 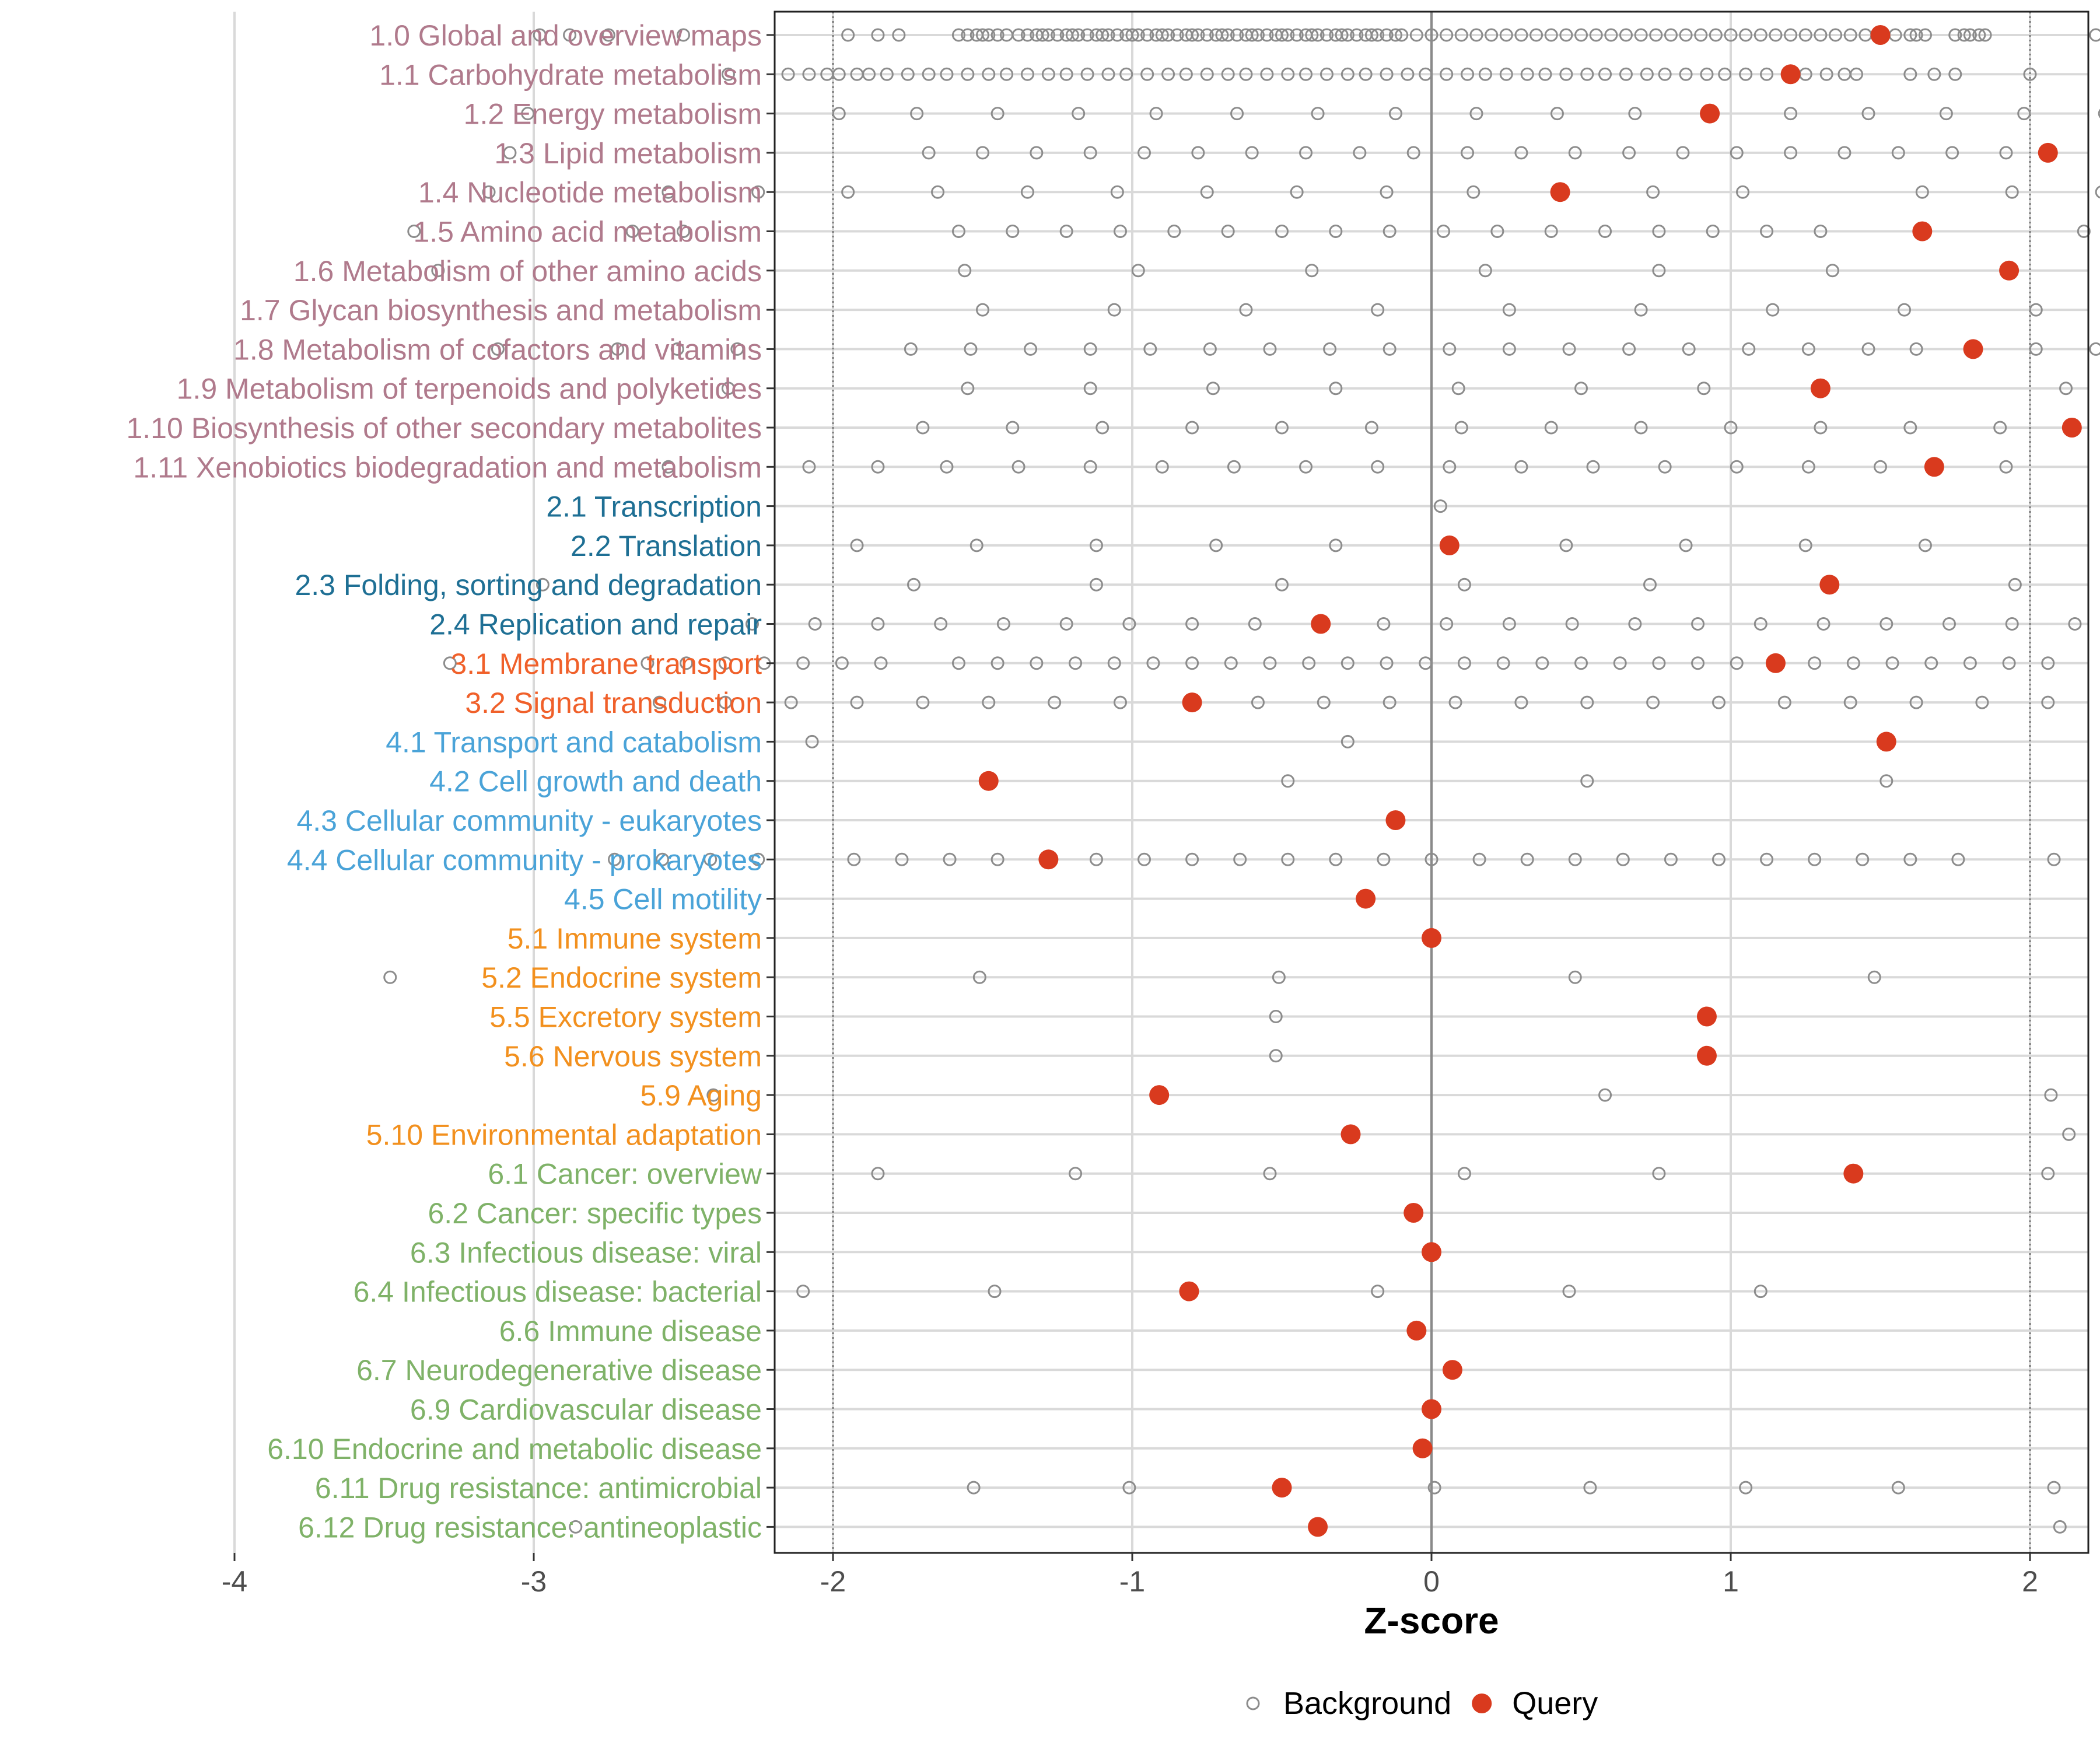 I want to click on category-label: 6.4 Infectious disease: bacterial, so click(x=558, y=1292).